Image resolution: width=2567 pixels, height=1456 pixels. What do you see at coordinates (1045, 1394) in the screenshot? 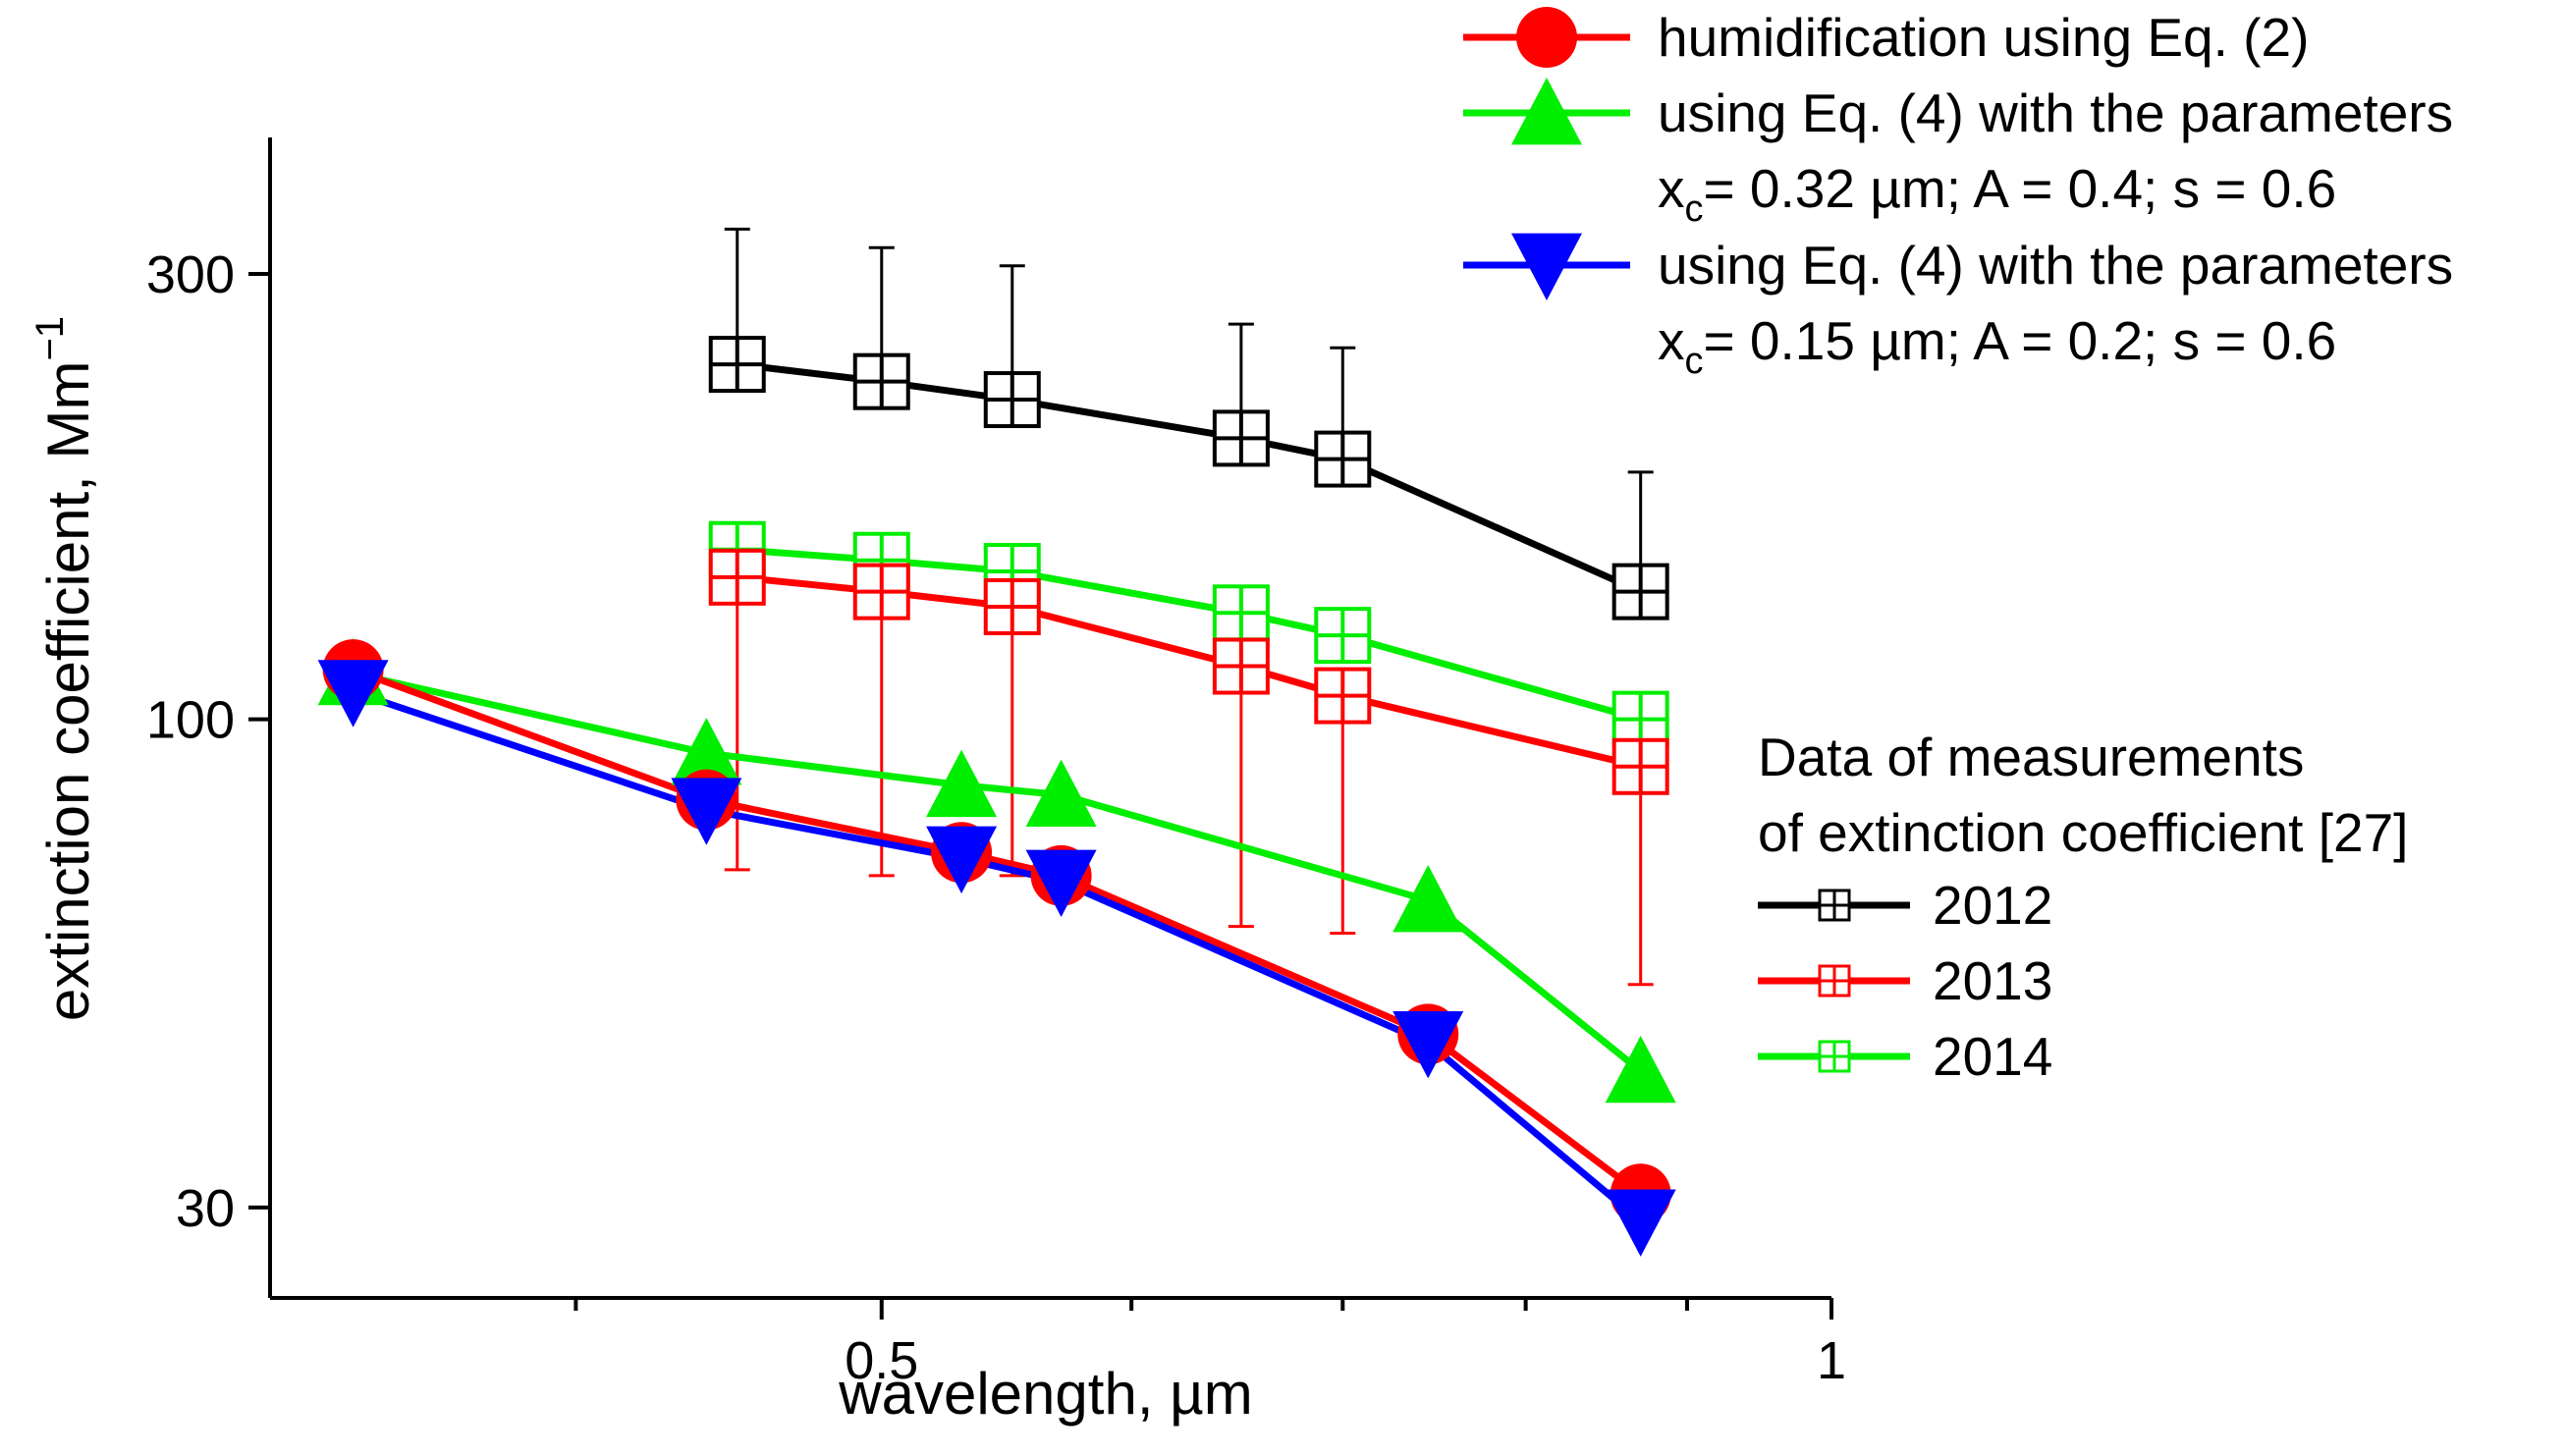
I see `x-axis-title: wavelength, µm` at bounding box center [1045, 1394].